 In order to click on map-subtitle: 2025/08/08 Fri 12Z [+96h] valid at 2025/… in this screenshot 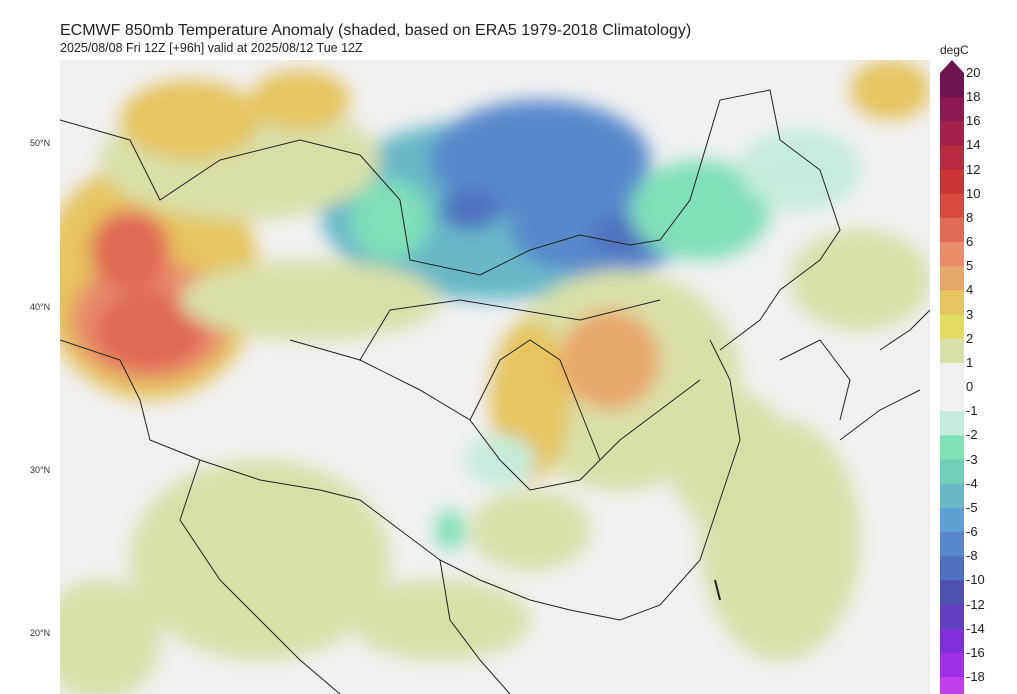, I will do `click(211, 48)`.